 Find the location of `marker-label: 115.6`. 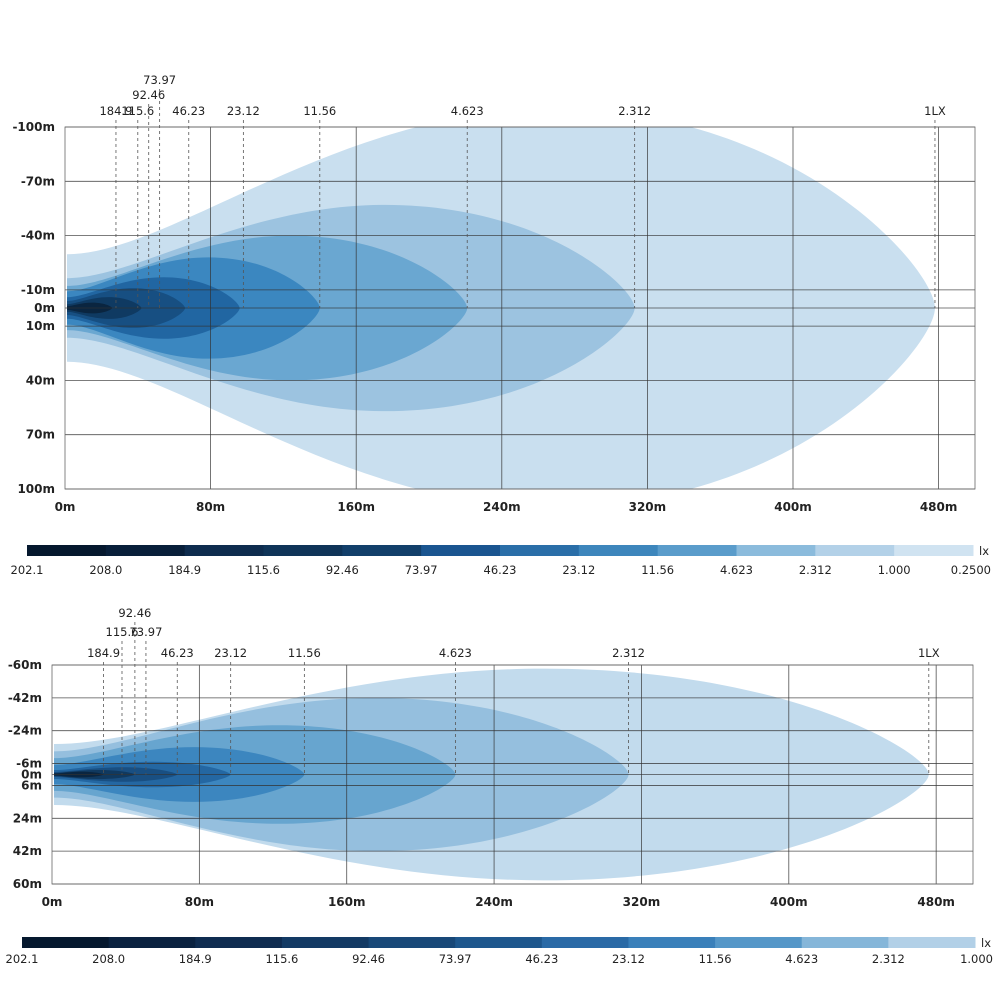

marker-label: 115.6 is located at coordinates (122, 632).